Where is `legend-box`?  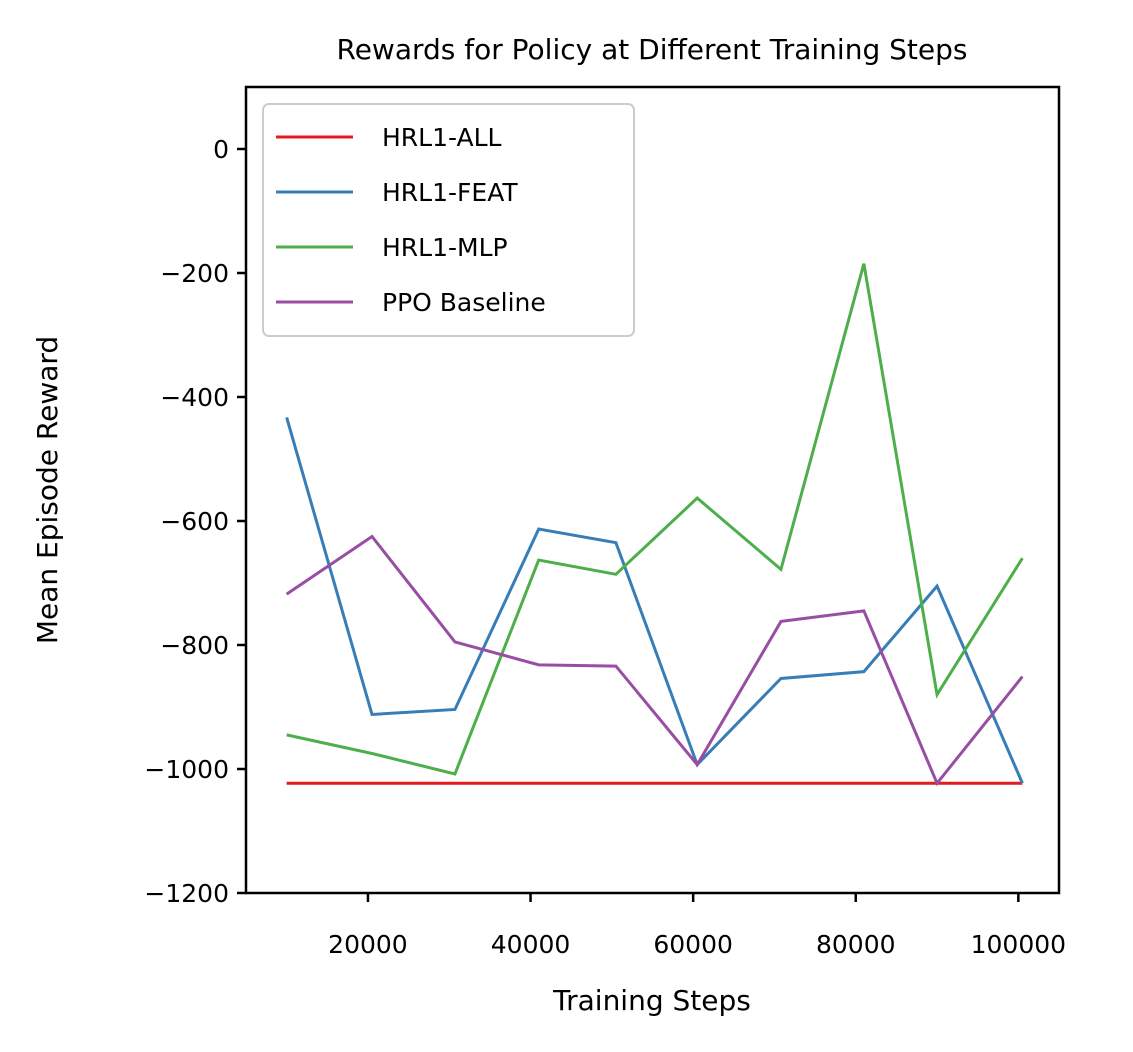 legend-box is located at coordinates (448, 220).